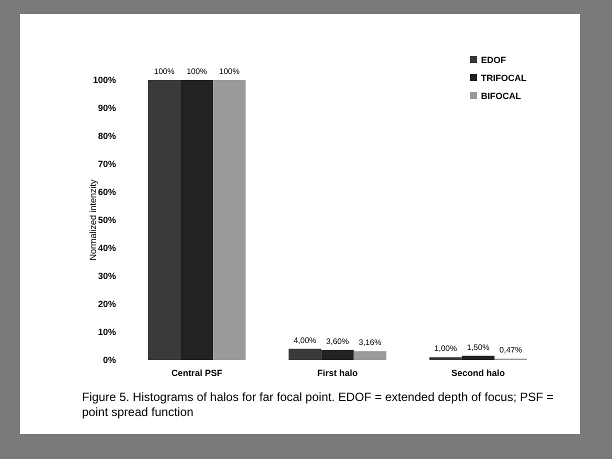  I want to click on data-label: 1,50%, so click(478, 347).